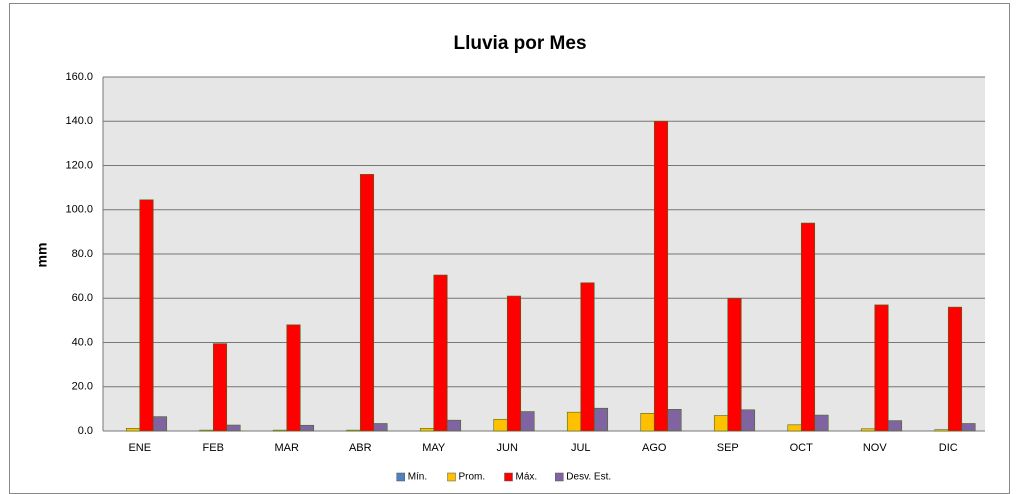  What do you see at coordinates (82, 342) in the screenshot?
I see `y-tick-label: 40.0` at bounding box center [82, 342].